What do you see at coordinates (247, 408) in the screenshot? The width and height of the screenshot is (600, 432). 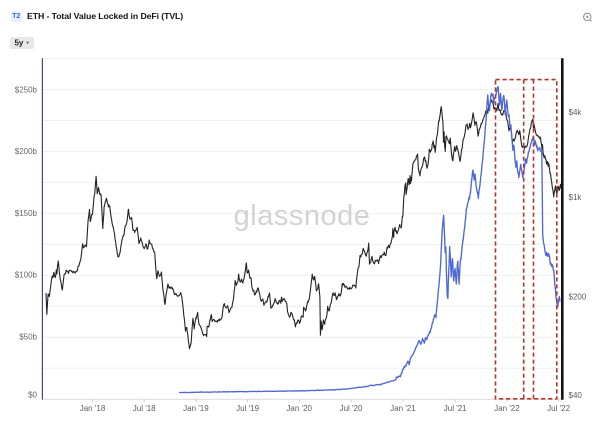 I see `svg-text: Jul '19` at bounding box center [247, 408].